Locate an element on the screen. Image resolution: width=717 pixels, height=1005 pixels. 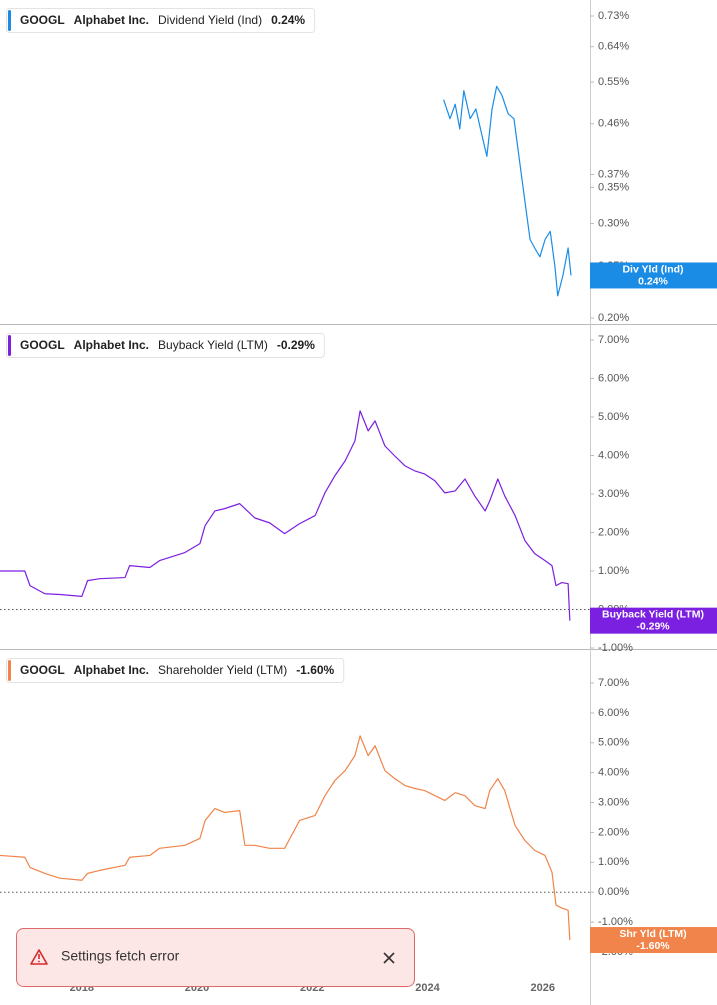
toast-box is located at coordinates (215, 957).